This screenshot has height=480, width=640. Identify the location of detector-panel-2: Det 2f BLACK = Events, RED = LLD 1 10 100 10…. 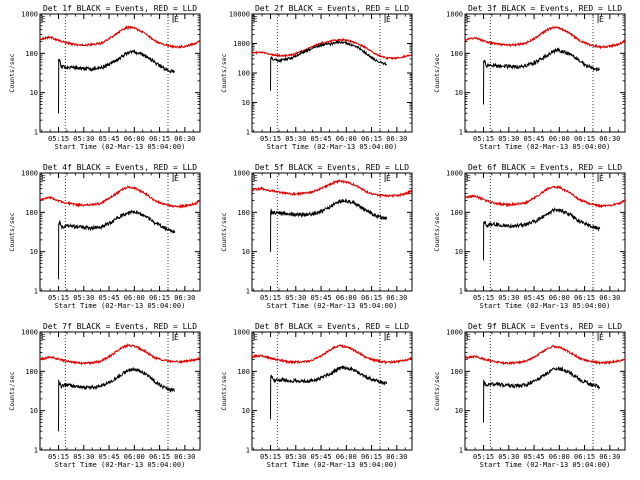
(316, 77).